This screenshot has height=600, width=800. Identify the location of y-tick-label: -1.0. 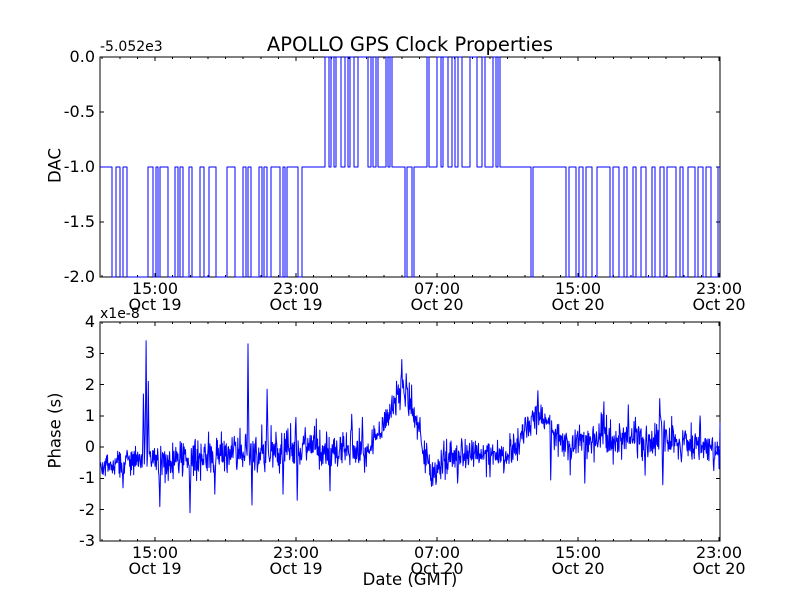
(79, 166).